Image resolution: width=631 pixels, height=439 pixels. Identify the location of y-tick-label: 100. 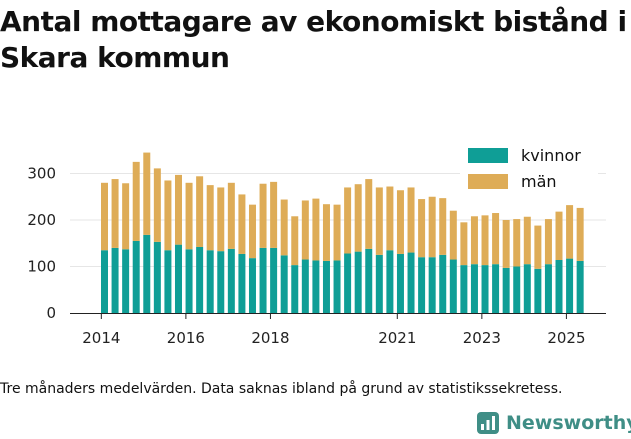
(41, 267).